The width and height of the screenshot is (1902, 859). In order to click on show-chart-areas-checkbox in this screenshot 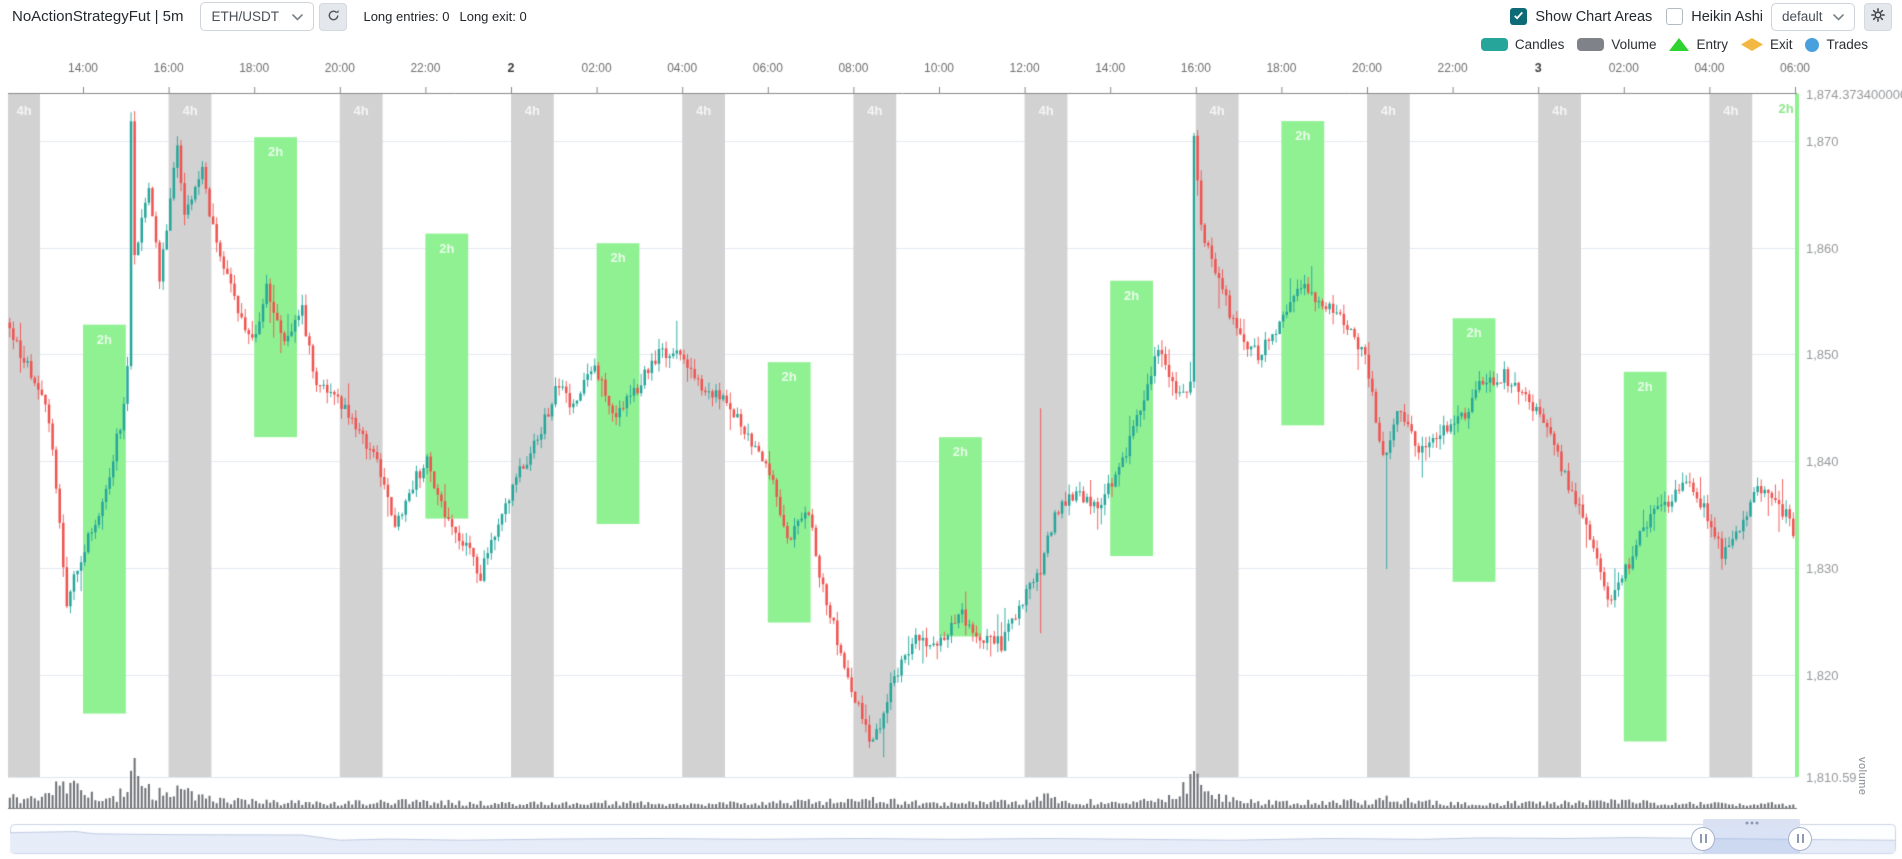, I will do `click(1519, 17)`.